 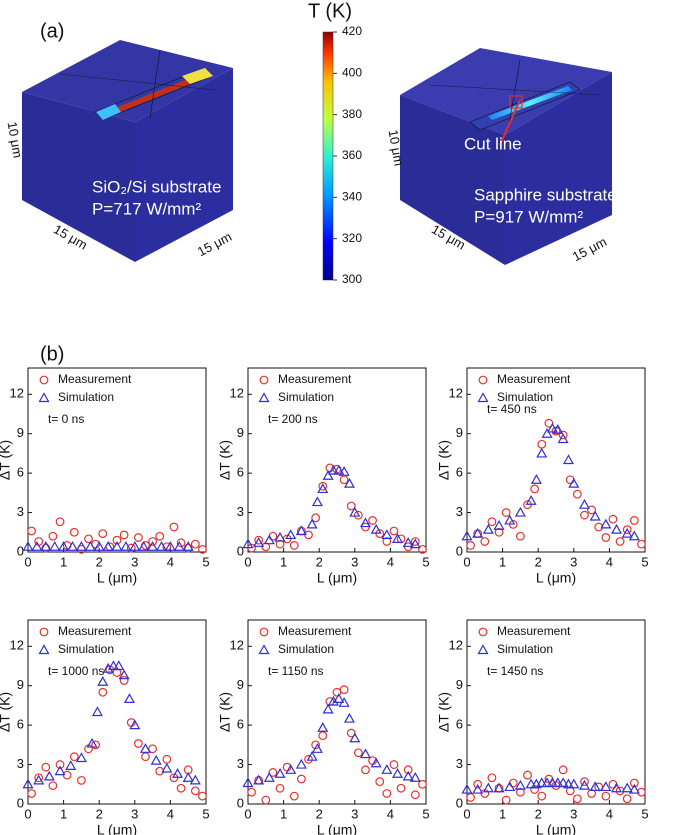 I want to click on x-tick-label: 5, so click(x=425, y=813).